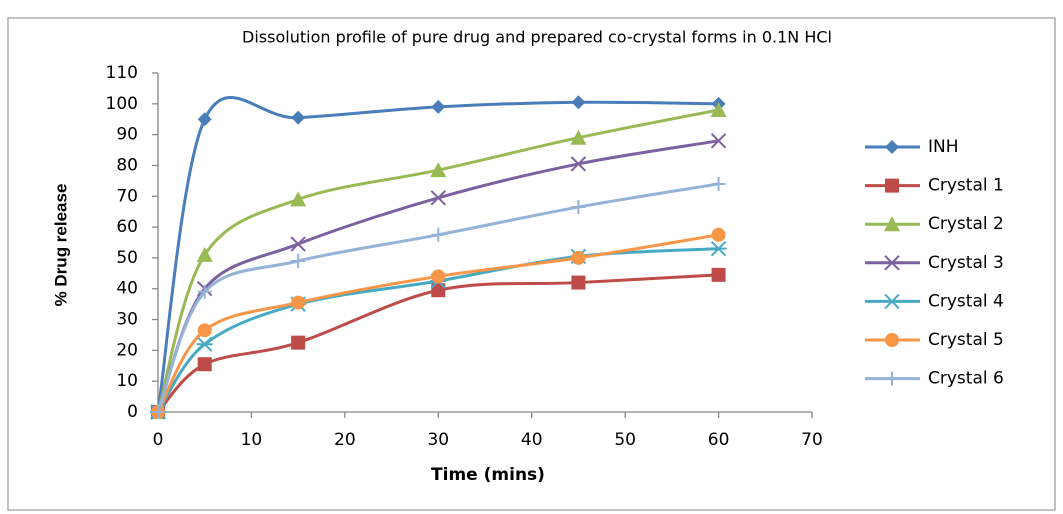  I want to click on x-tick-label: 70, so click(812, 440).